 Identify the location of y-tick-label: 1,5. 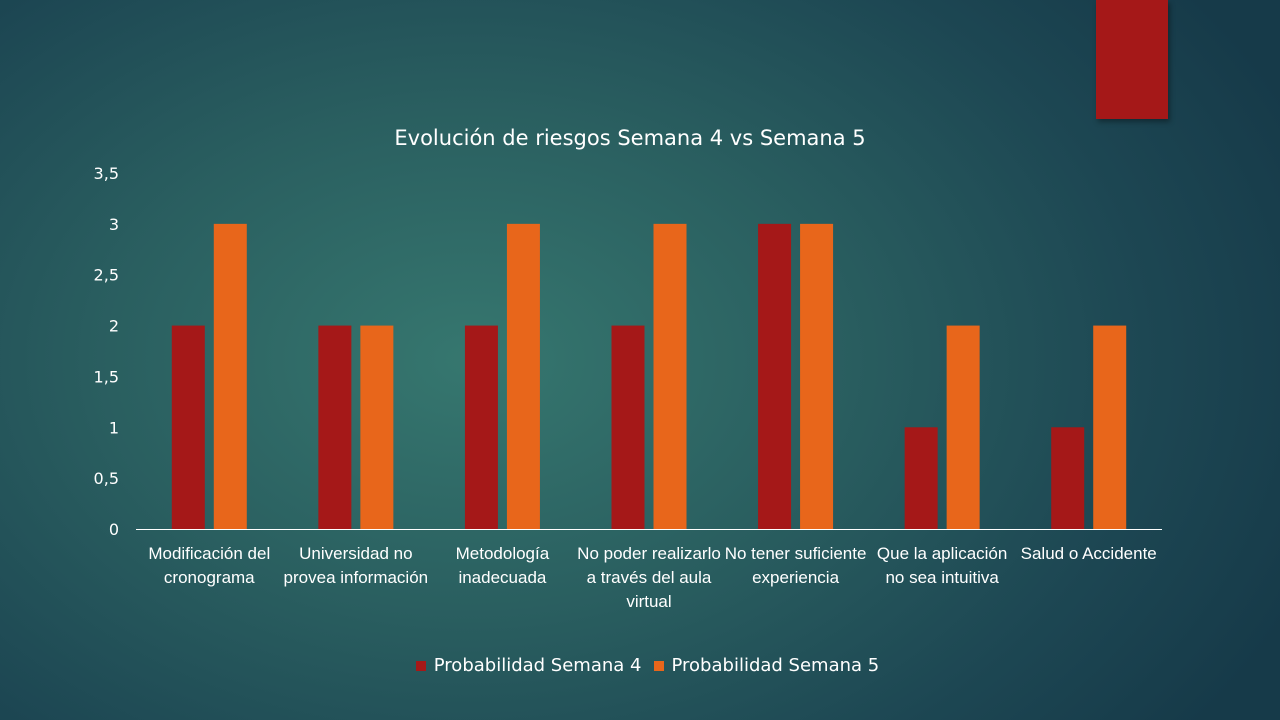
(106, 376).